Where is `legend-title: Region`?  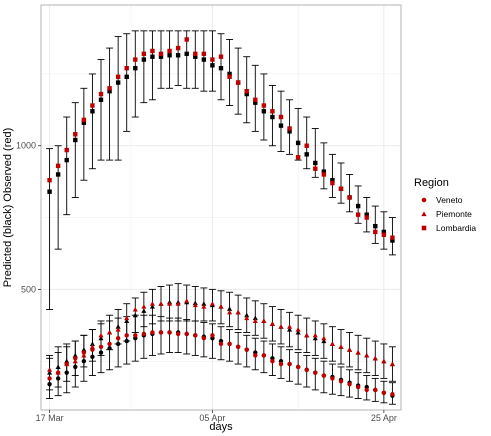
legend-title: Region is located at coordinates (431, 183).